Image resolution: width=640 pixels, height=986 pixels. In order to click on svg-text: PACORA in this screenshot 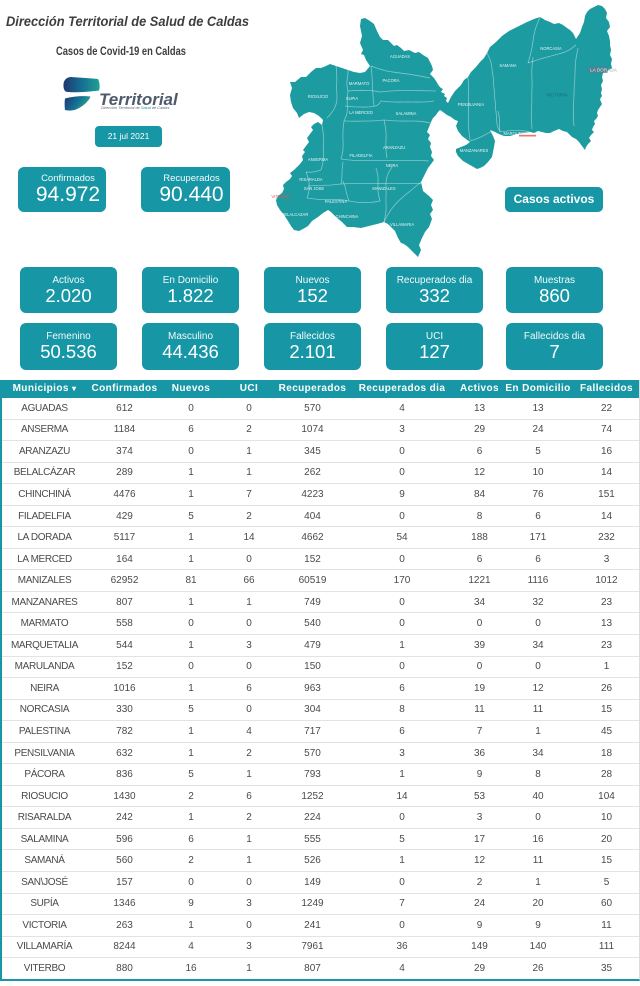, I will do `click(391, 80)`.